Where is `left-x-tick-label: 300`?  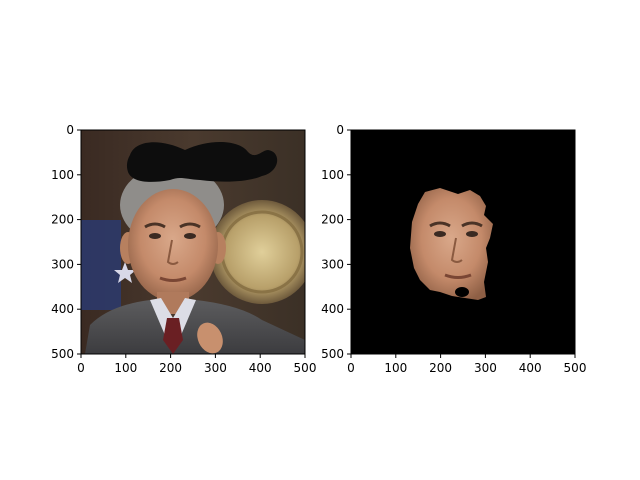 left-x-tick-label: 300 is located at coordinates (215, 368).